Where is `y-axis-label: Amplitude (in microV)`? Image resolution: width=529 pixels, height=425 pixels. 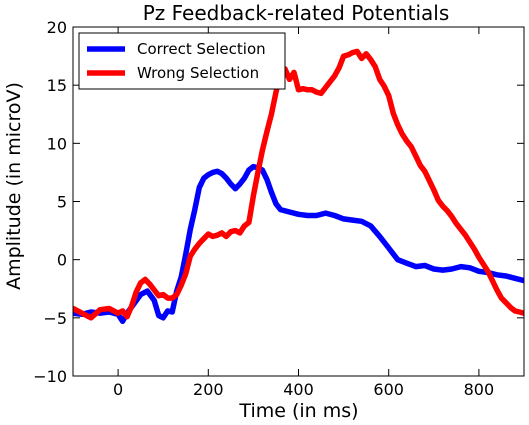
y-axis-label: Amplitude (in microV) is located at coordinates (14, 186).